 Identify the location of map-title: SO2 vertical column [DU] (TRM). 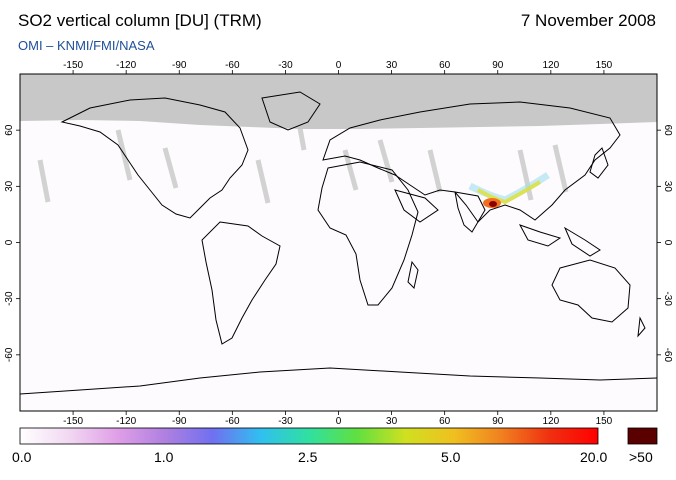
(140, 20).